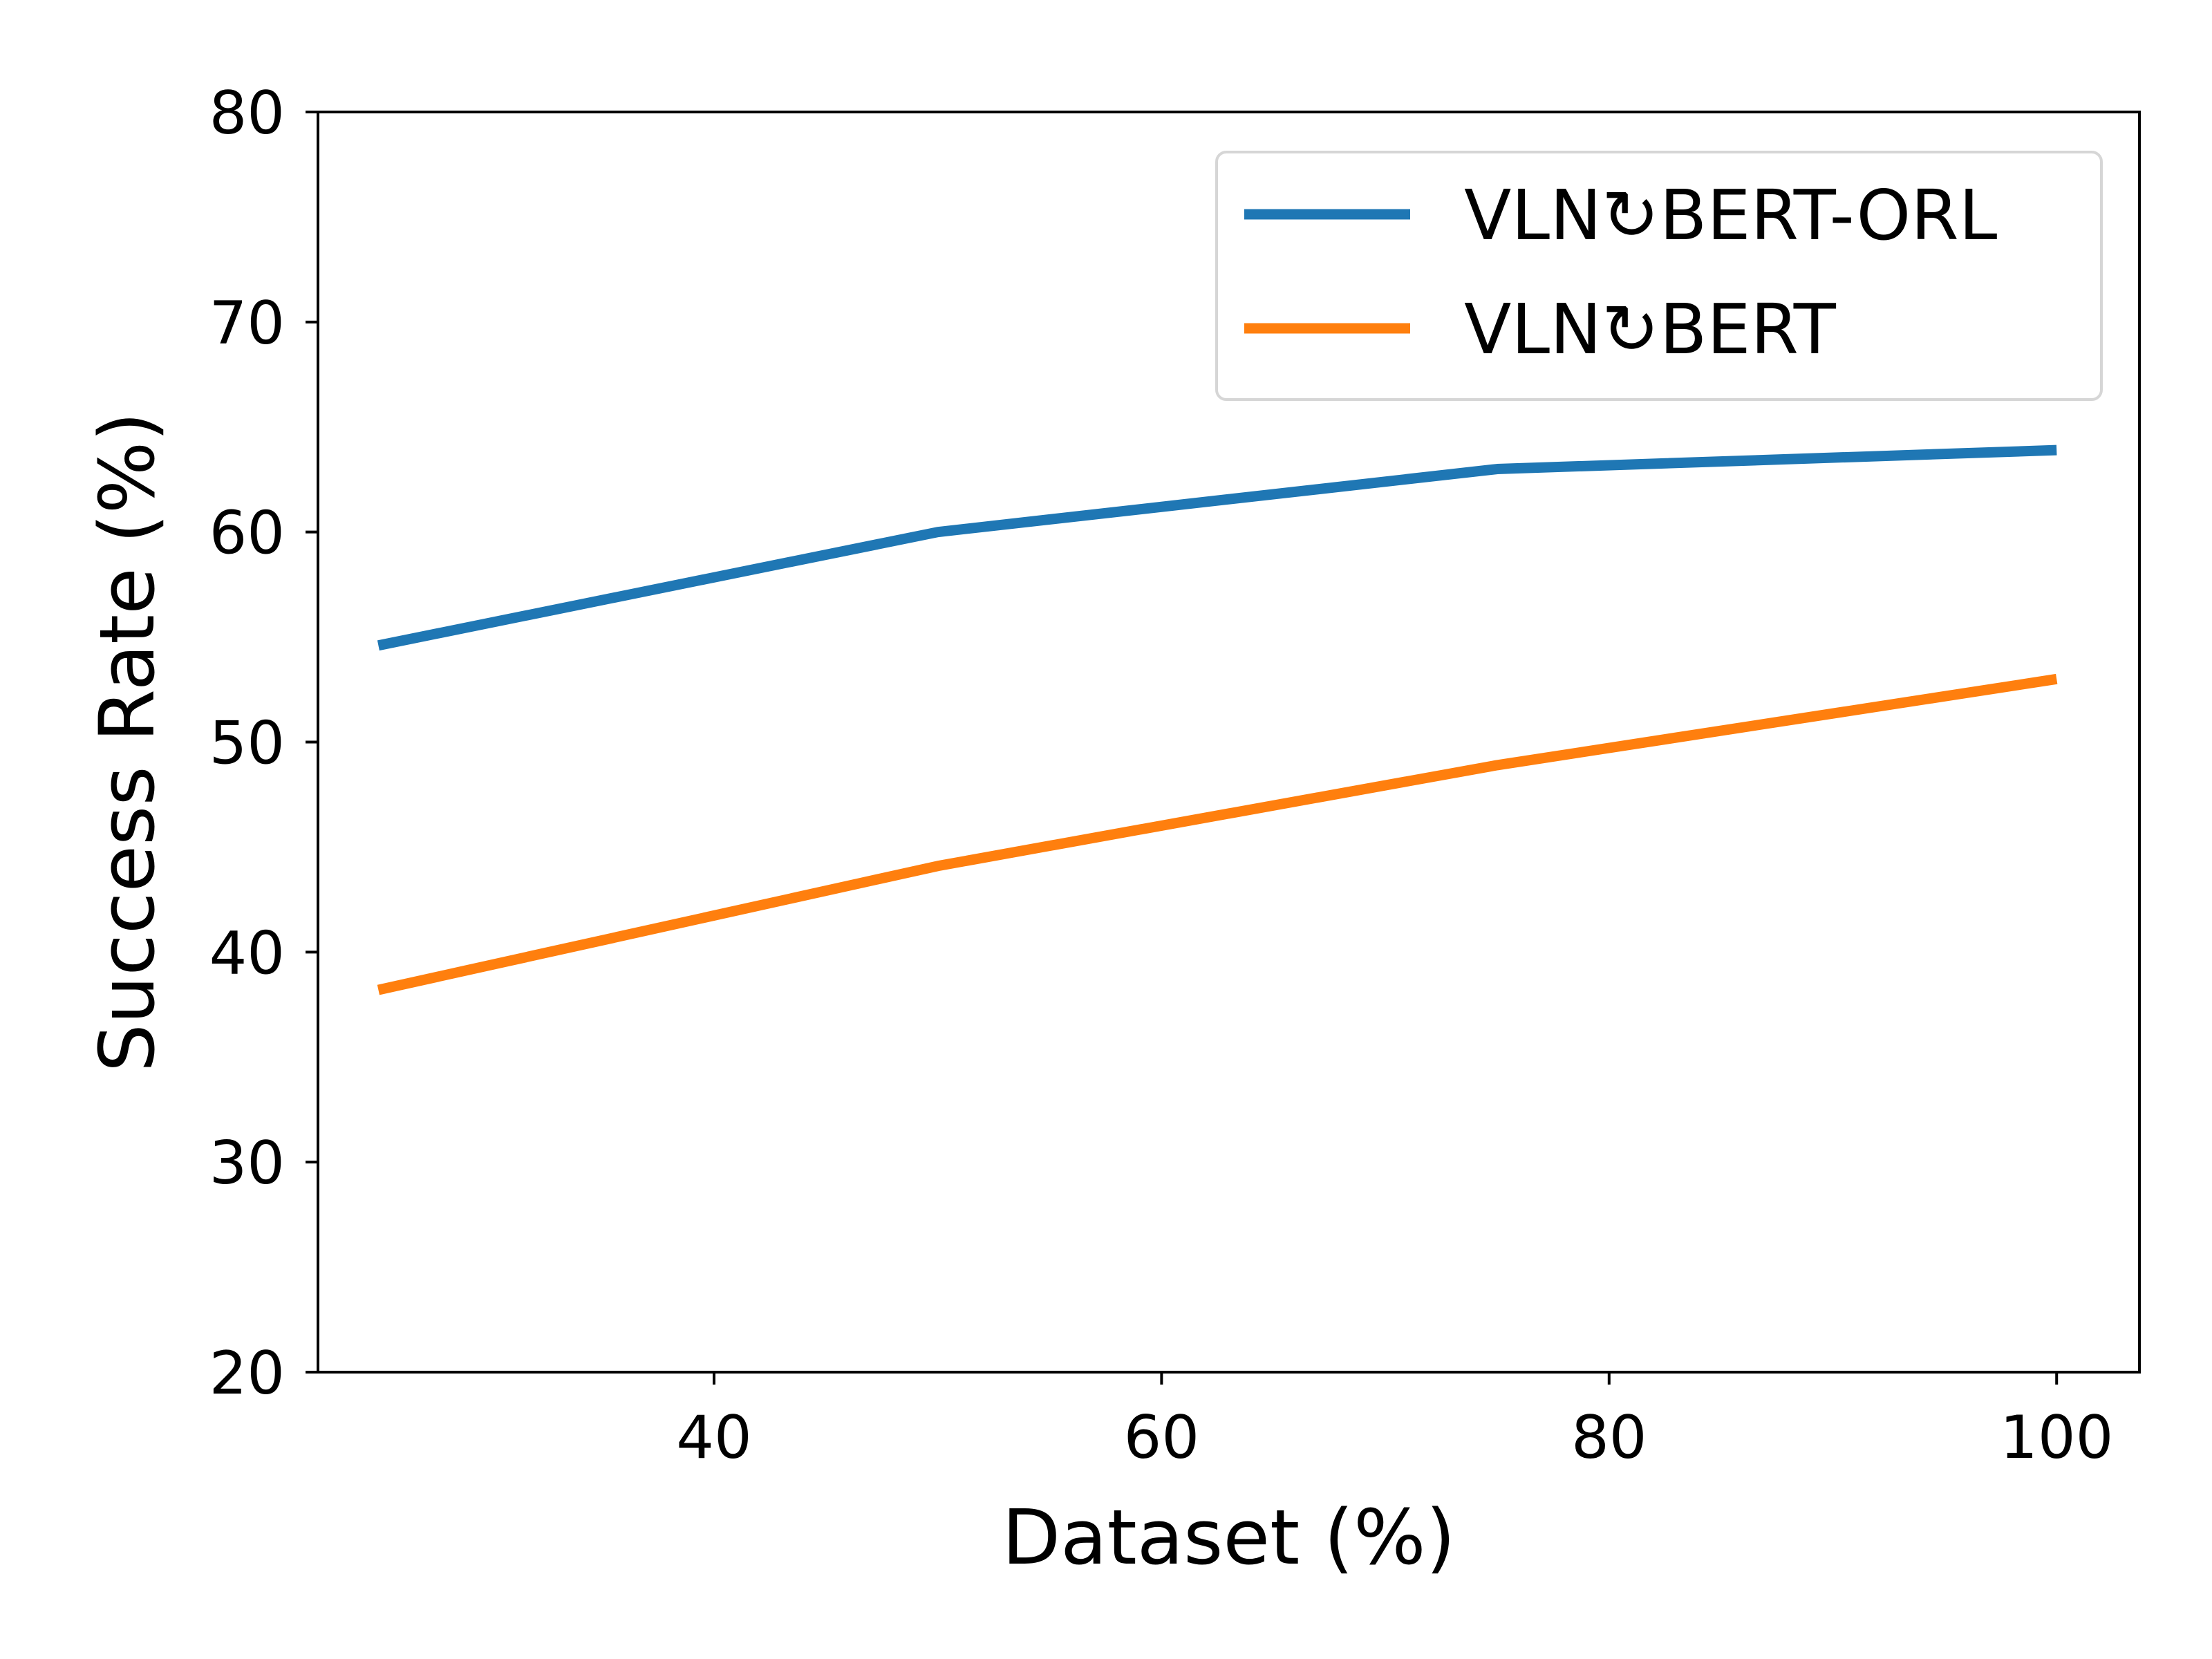  What do you see at coordinates (1161, 1437) in the screenshot?
I see `x-tick-label: 60` at bounding box center [1161, 1437].